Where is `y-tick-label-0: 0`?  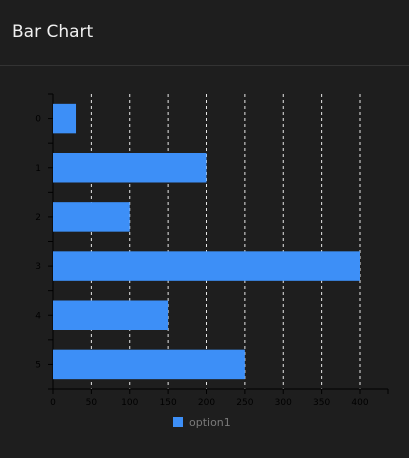
y-tick-label-0: 0 is located at coordinates (38, 120).